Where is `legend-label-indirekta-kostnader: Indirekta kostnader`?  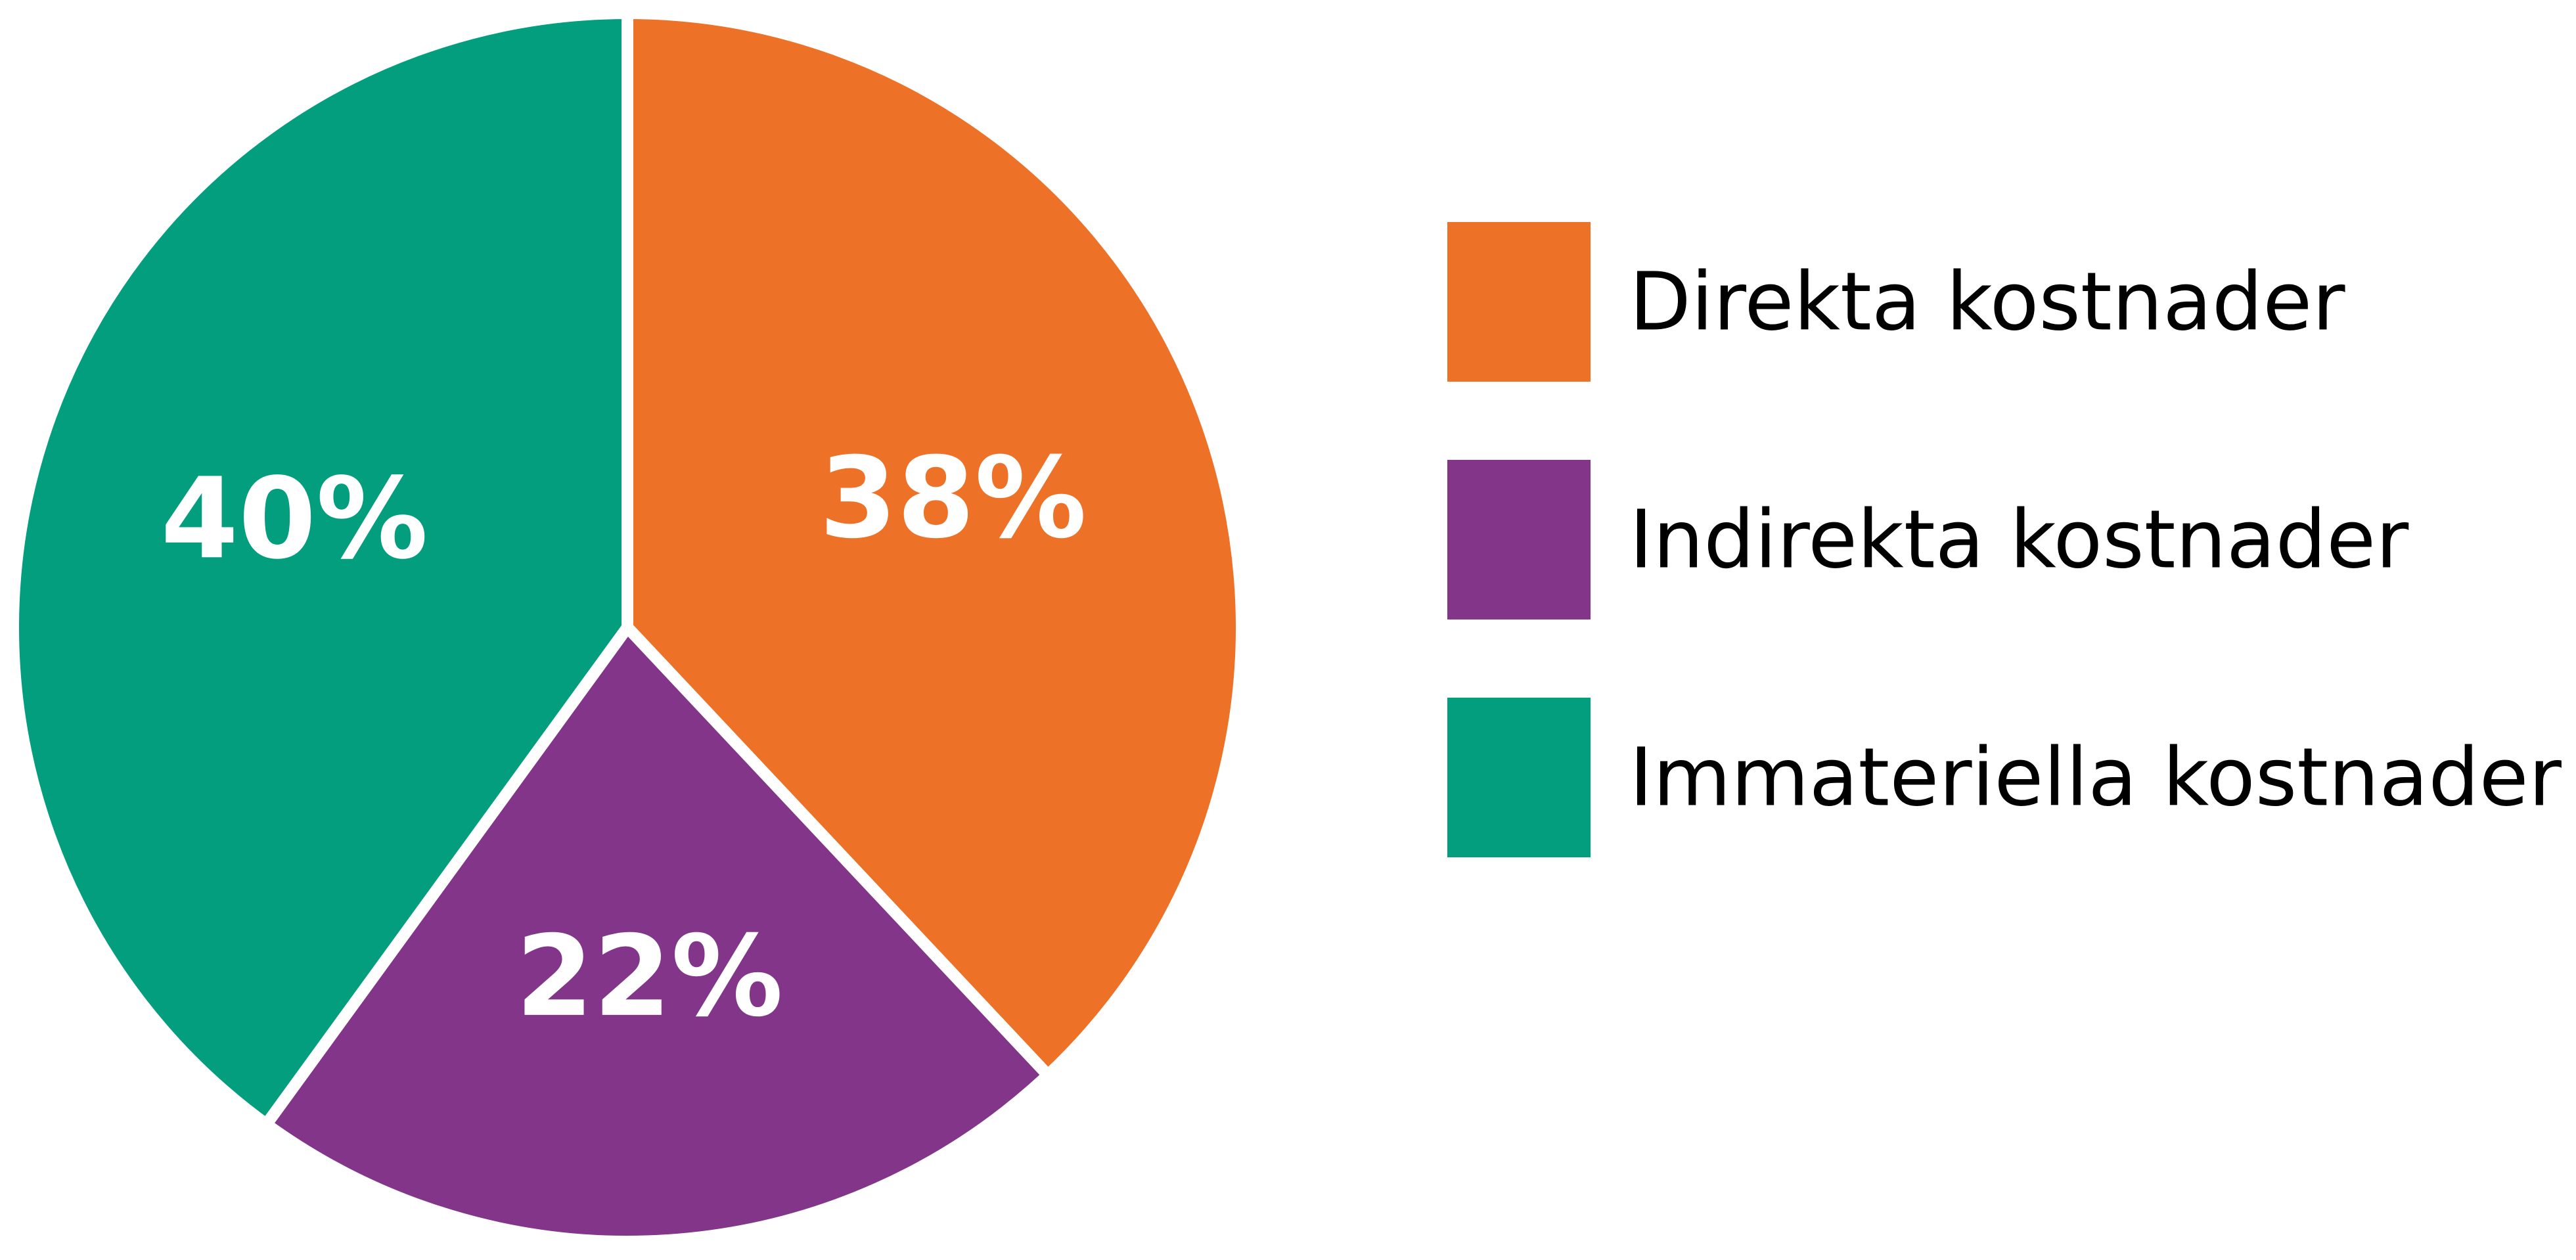 legend-label-indirekta-kostnader: Indirekta kostnader is located at coordinates (2019, 540).